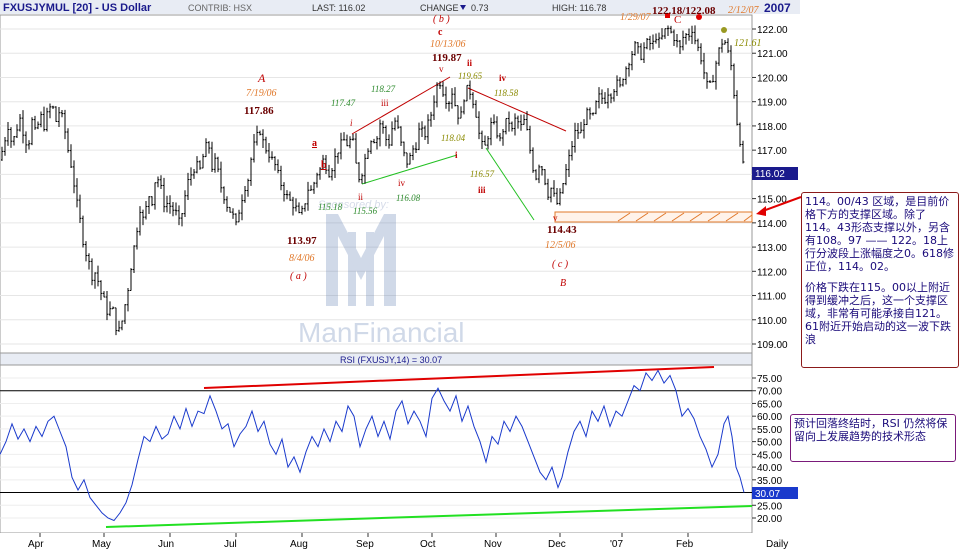  What do you see at coordinates (557, 544) in the screenshot?
I see `x-tick-label: Dec` at bounding box center [557, 544].